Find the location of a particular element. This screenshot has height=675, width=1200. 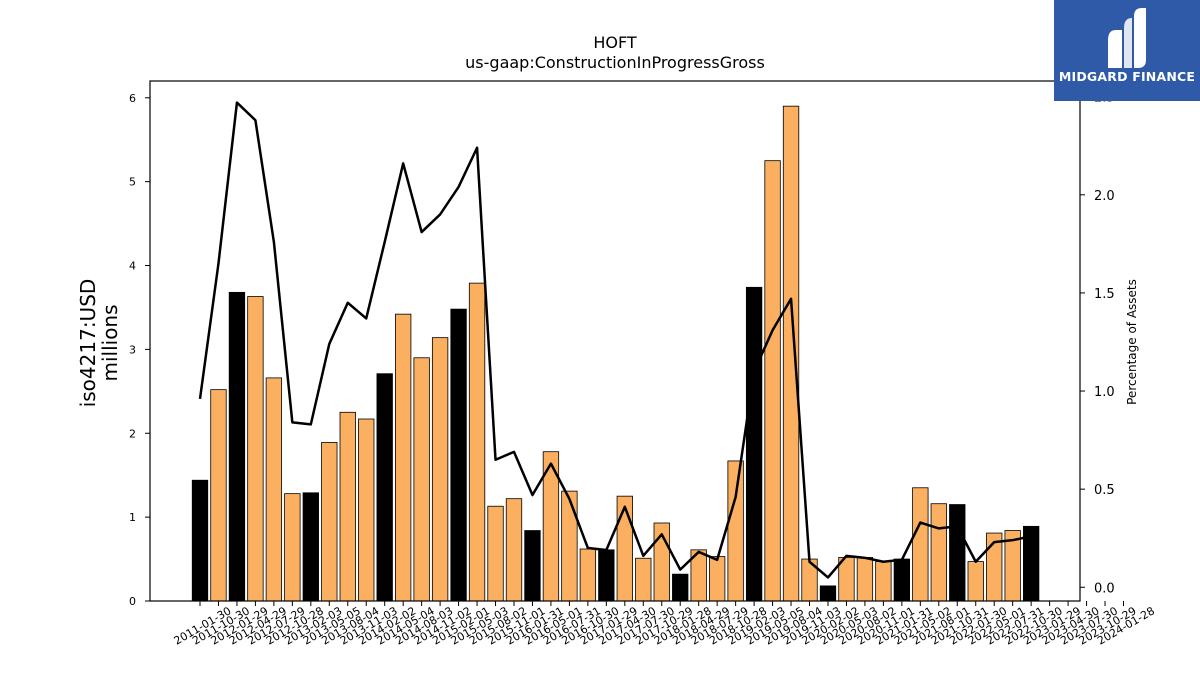

chart-subtitle: us-gaap:ConstructionInProgressGross is located at coordinates (615, 62).